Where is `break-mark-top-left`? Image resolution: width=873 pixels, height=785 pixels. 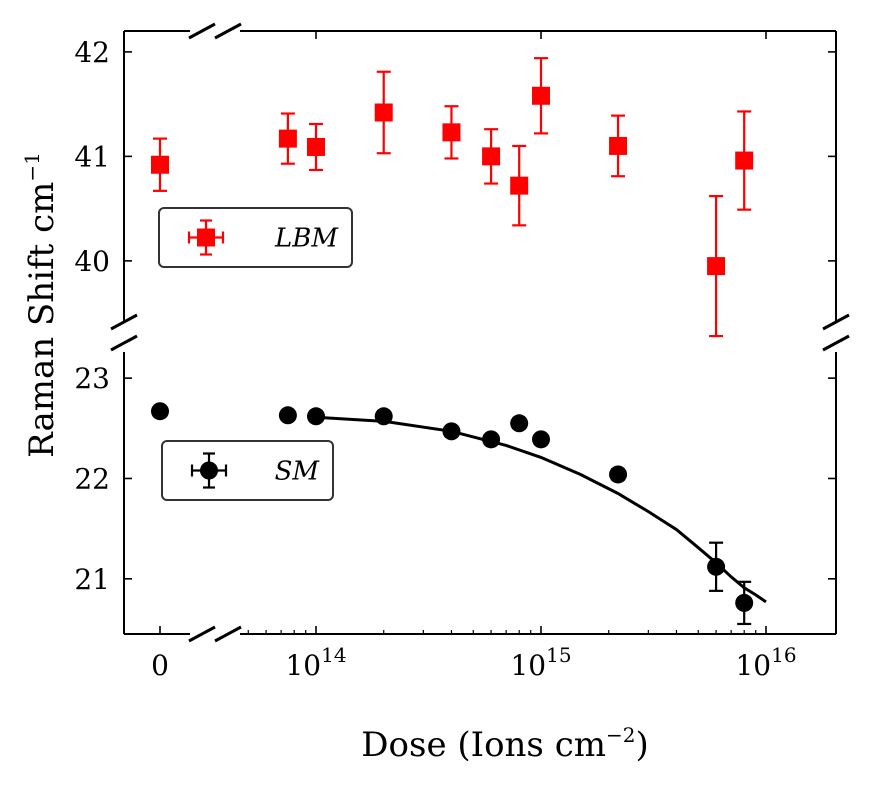 break-mark-top-left is located at coordinates (202, 31).